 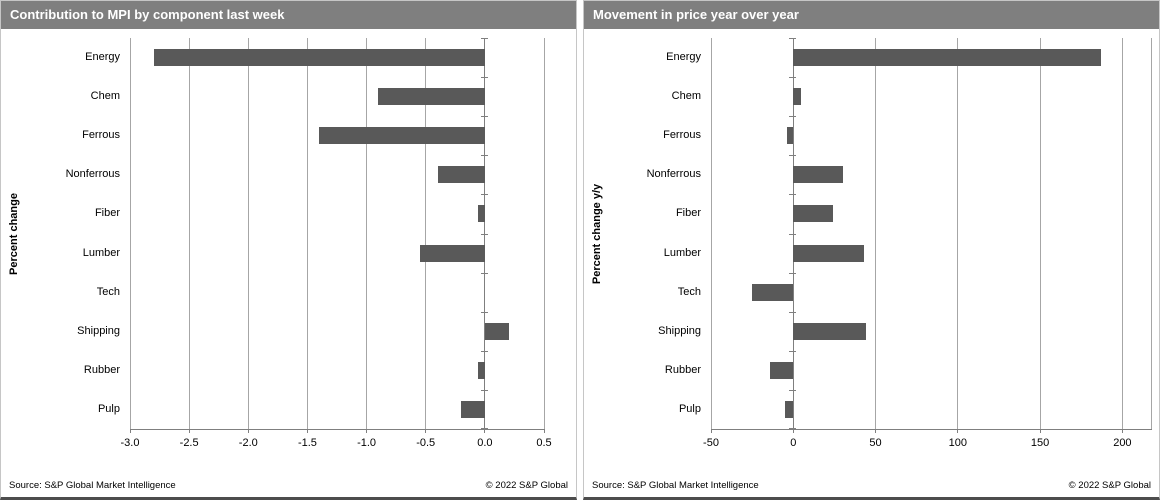 What do you see at coordinates (130, 443) in the screenshot?
I see `x-tick-label: -3.0` at bounding box center [130, 443].